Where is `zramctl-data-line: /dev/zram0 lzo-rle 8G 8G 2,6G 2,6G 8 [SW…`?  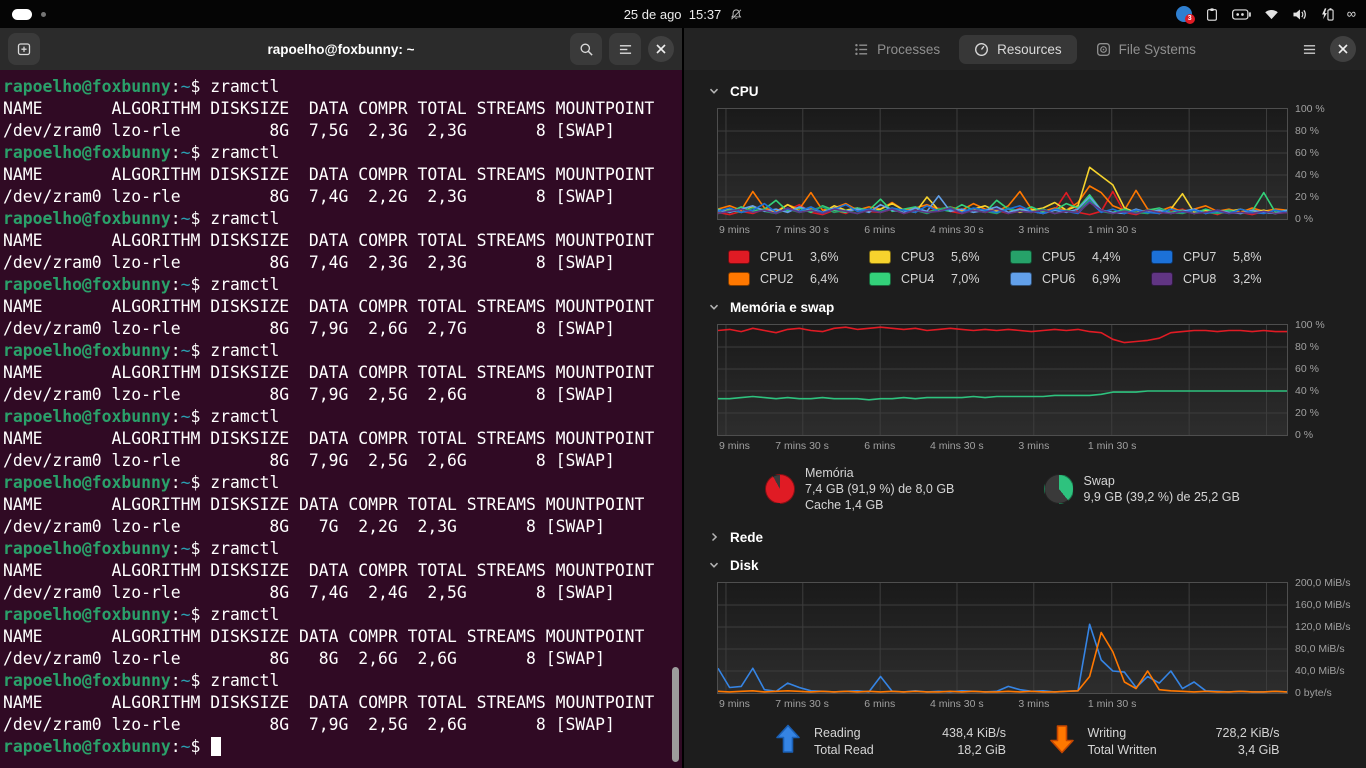 zramctl-data-line: /dev/zram0 lzo-rle 8G 8G 2,6G 2,6G 8 [SW… is located at coordinates (304, 658).